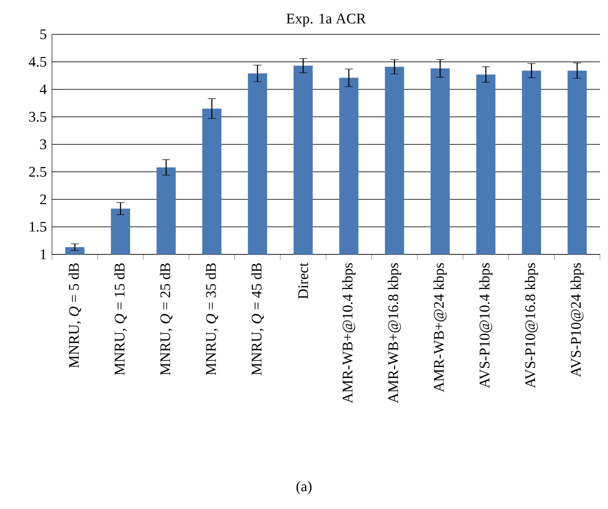  Describe the element at coordinates (326, 20) in the screenshot. I see `chart-title: Exp. 1a ACR` at that location.